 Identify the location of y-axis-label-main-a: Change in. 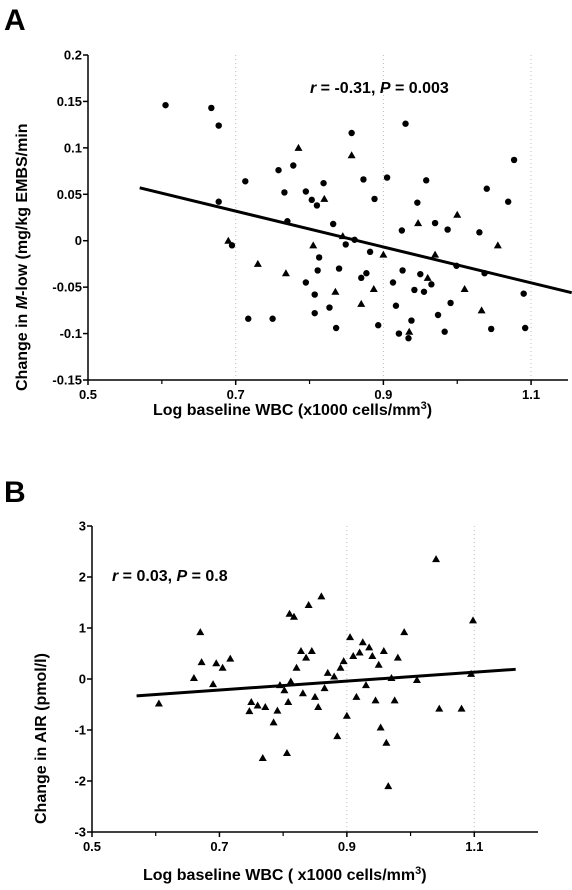
(22, 350).